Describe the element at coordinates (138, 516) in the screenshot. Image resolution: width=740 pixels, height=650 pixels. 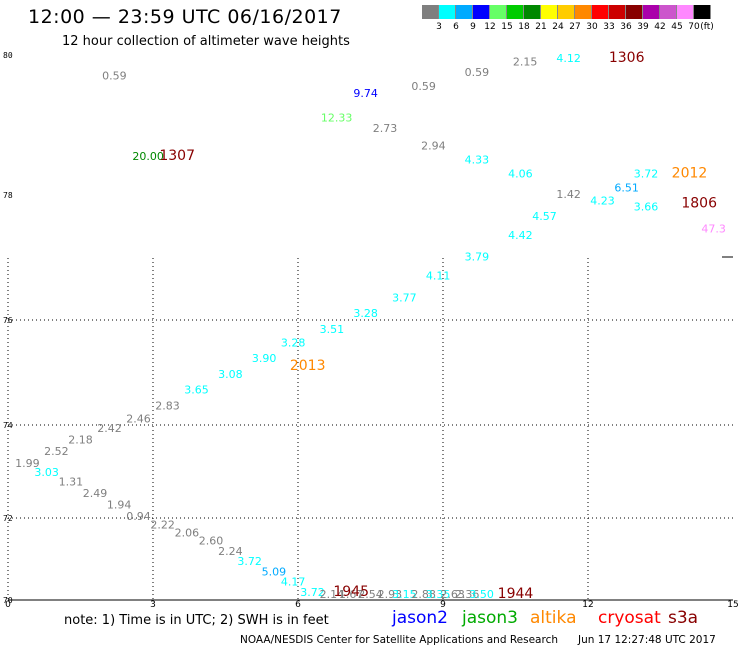
I see `wave-height-point: 0.94` at that location.